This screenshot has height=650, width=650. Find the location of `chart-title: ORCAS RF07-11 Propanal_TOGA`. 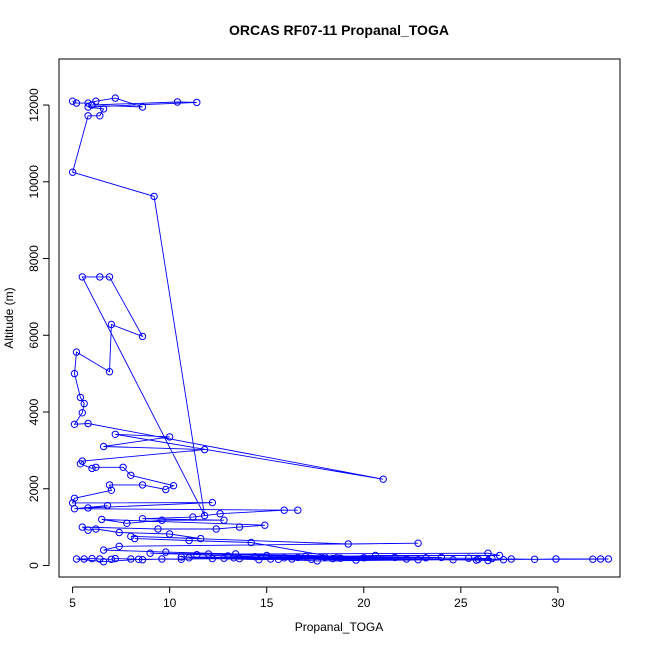

chart-title: ORCAS RF07-11 Propanal_TOGA is located at coordinates (339, 30).